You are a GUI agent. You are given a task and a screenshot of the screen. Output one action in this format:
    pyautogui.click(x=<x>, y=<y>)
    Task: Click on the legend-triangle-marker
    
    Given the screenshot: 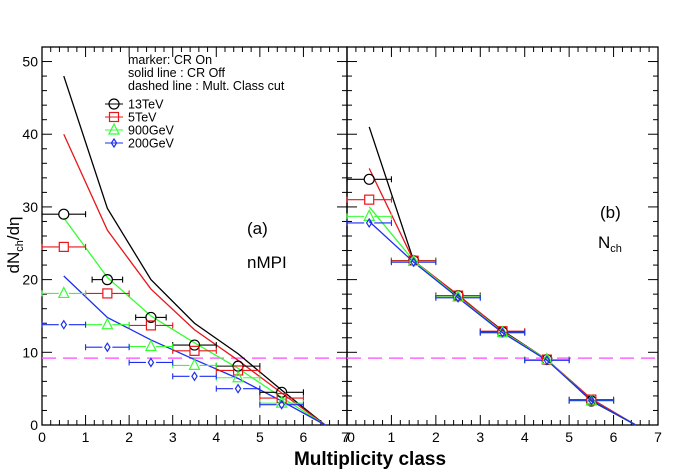 What is the action you would take?
    pyautogui.click(x=114, y=128)
    